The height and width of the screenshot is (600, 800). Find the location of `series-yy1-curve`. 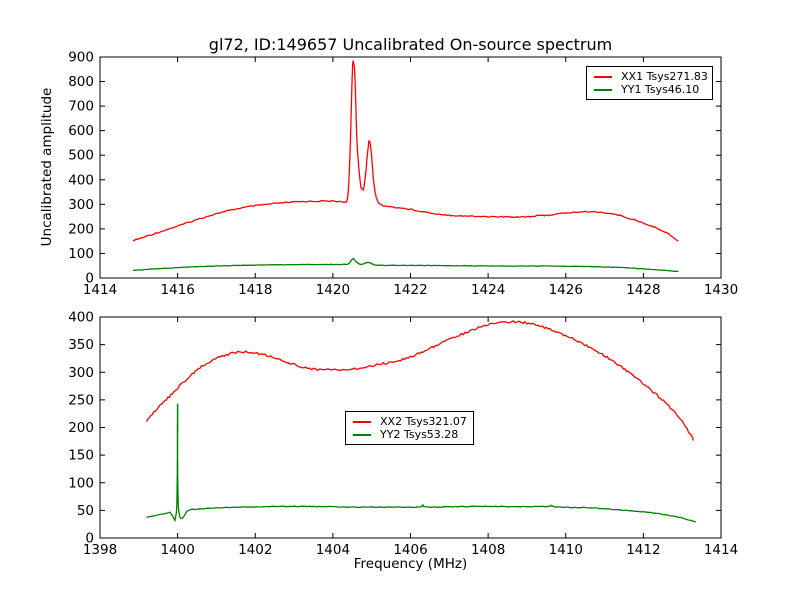

series-yy1-curve is located at coordinates (405, 265).